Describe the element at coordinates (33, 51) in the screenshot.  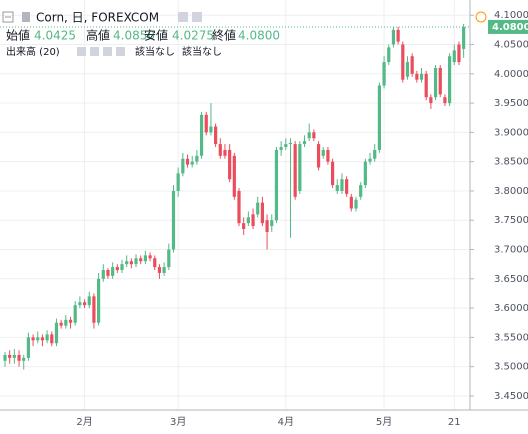
I see `volume-label: 出来高 (20)` at that location.